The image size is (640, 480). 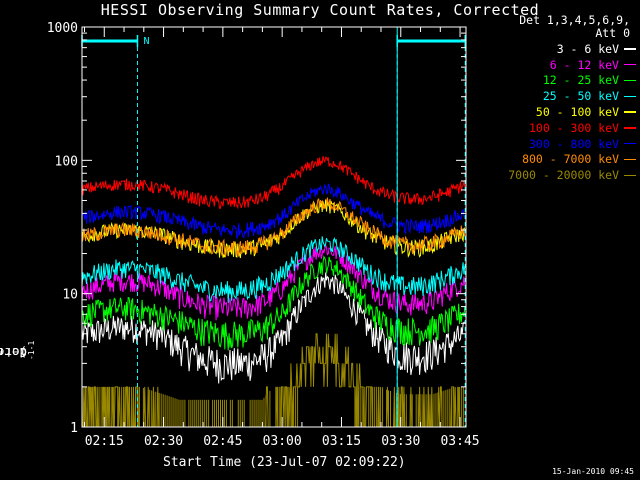 I want to click on legend-label: 6 - 12 keV, so click(x=584, y=64).